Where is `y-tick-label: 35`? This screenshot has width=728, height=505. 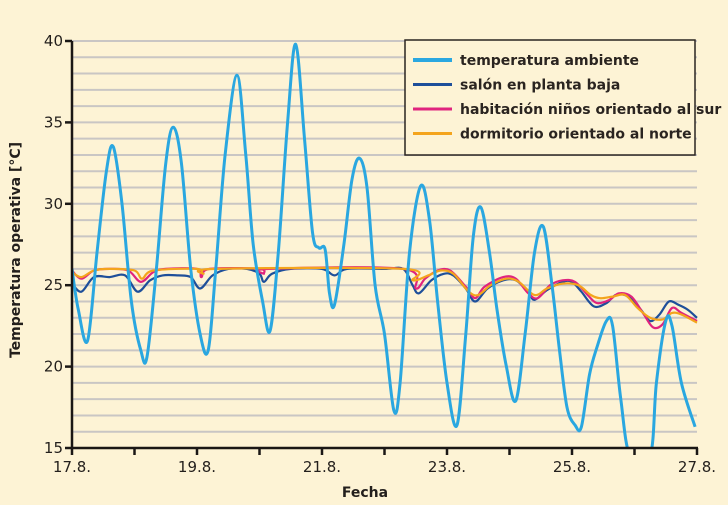
y-tick-label: 35 is located at coordinates (53, 122).